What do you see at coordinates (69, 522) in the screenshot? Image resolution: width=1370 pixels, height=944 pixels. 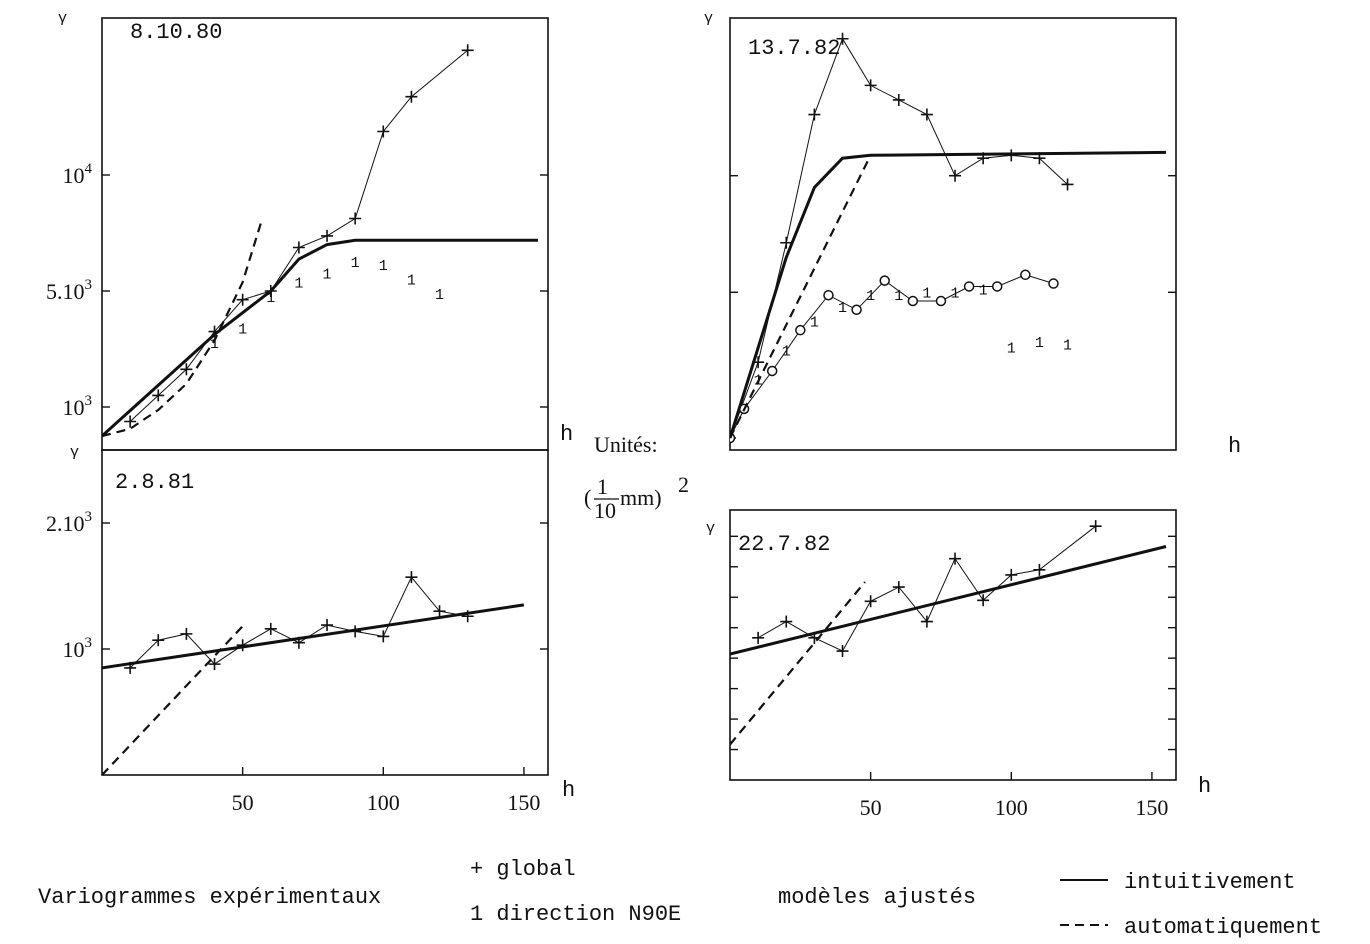 I see `y-tick-label: 2.103` at bounding box center [69, 522].